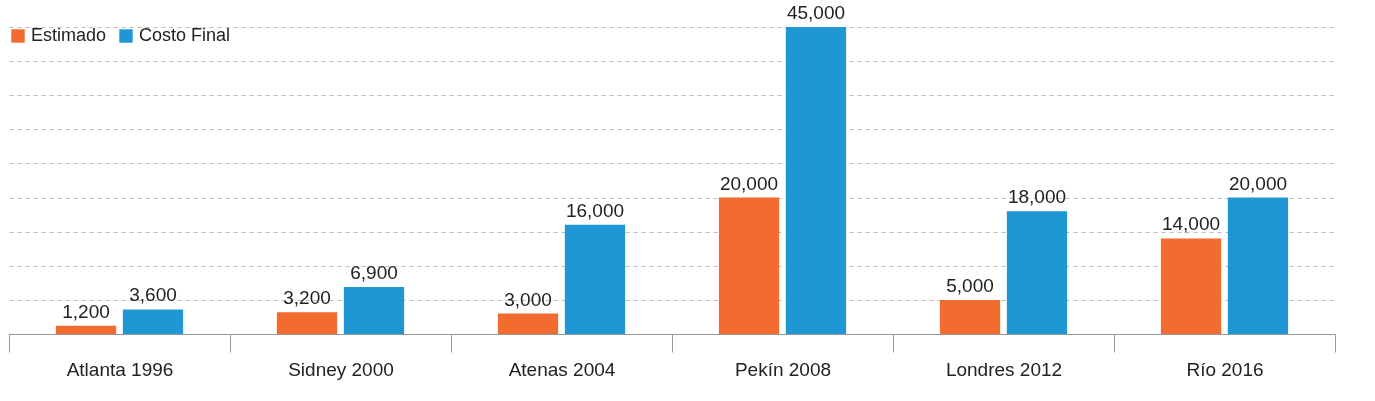  Describe the element at coordinates (1004, 369) in the screenshot. I see `x-tick-label: Londres 2012` at that location.